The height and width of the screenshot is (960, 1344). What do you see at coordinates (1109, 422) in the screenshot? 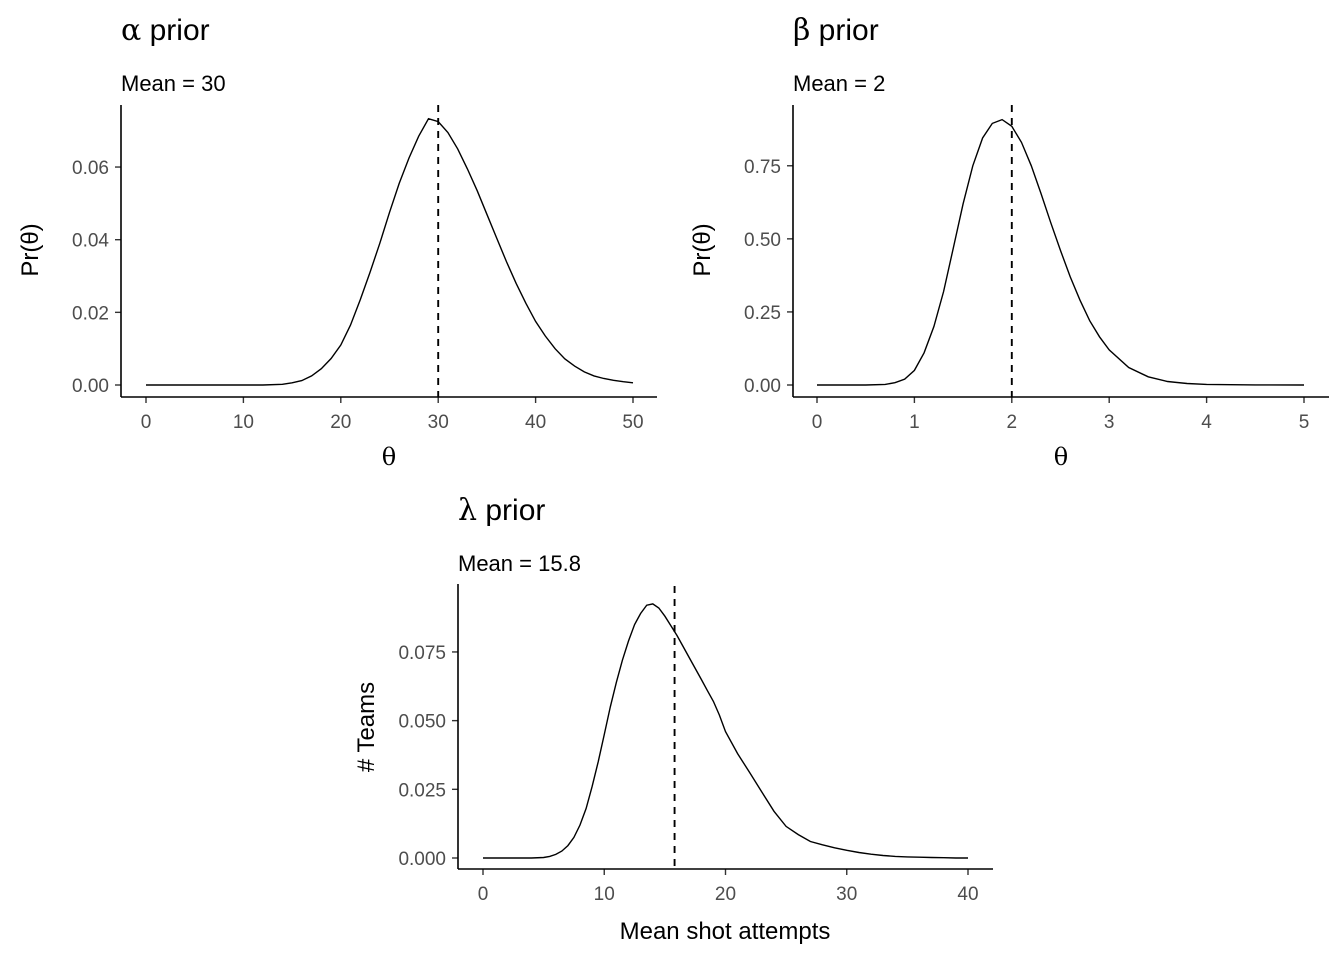
I see `x-tick-label: 3` at bounding box center [1109, 422].